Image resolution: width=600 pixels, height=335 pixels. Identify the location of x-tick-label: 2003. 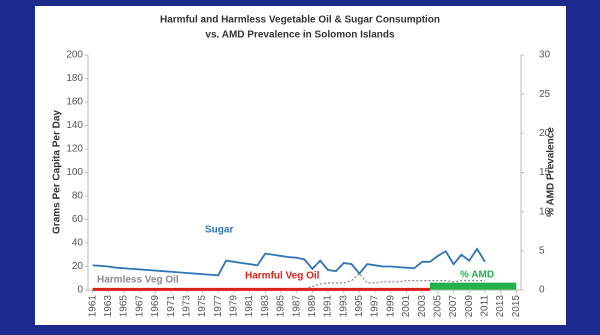
(422, 306).